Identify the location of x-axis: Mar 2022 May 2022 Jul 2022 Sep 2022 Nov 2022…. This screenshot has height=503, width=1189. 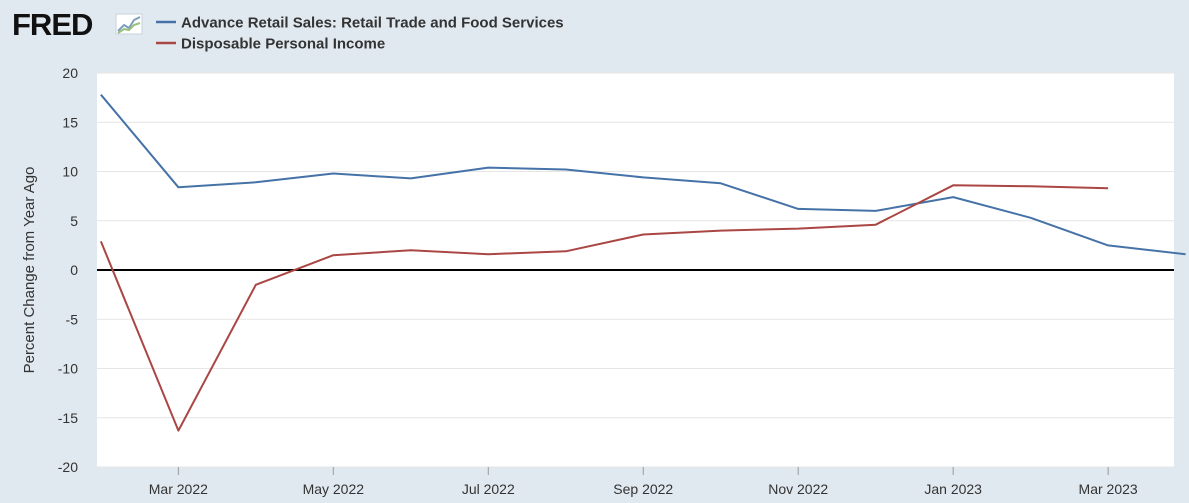
(643, 482).